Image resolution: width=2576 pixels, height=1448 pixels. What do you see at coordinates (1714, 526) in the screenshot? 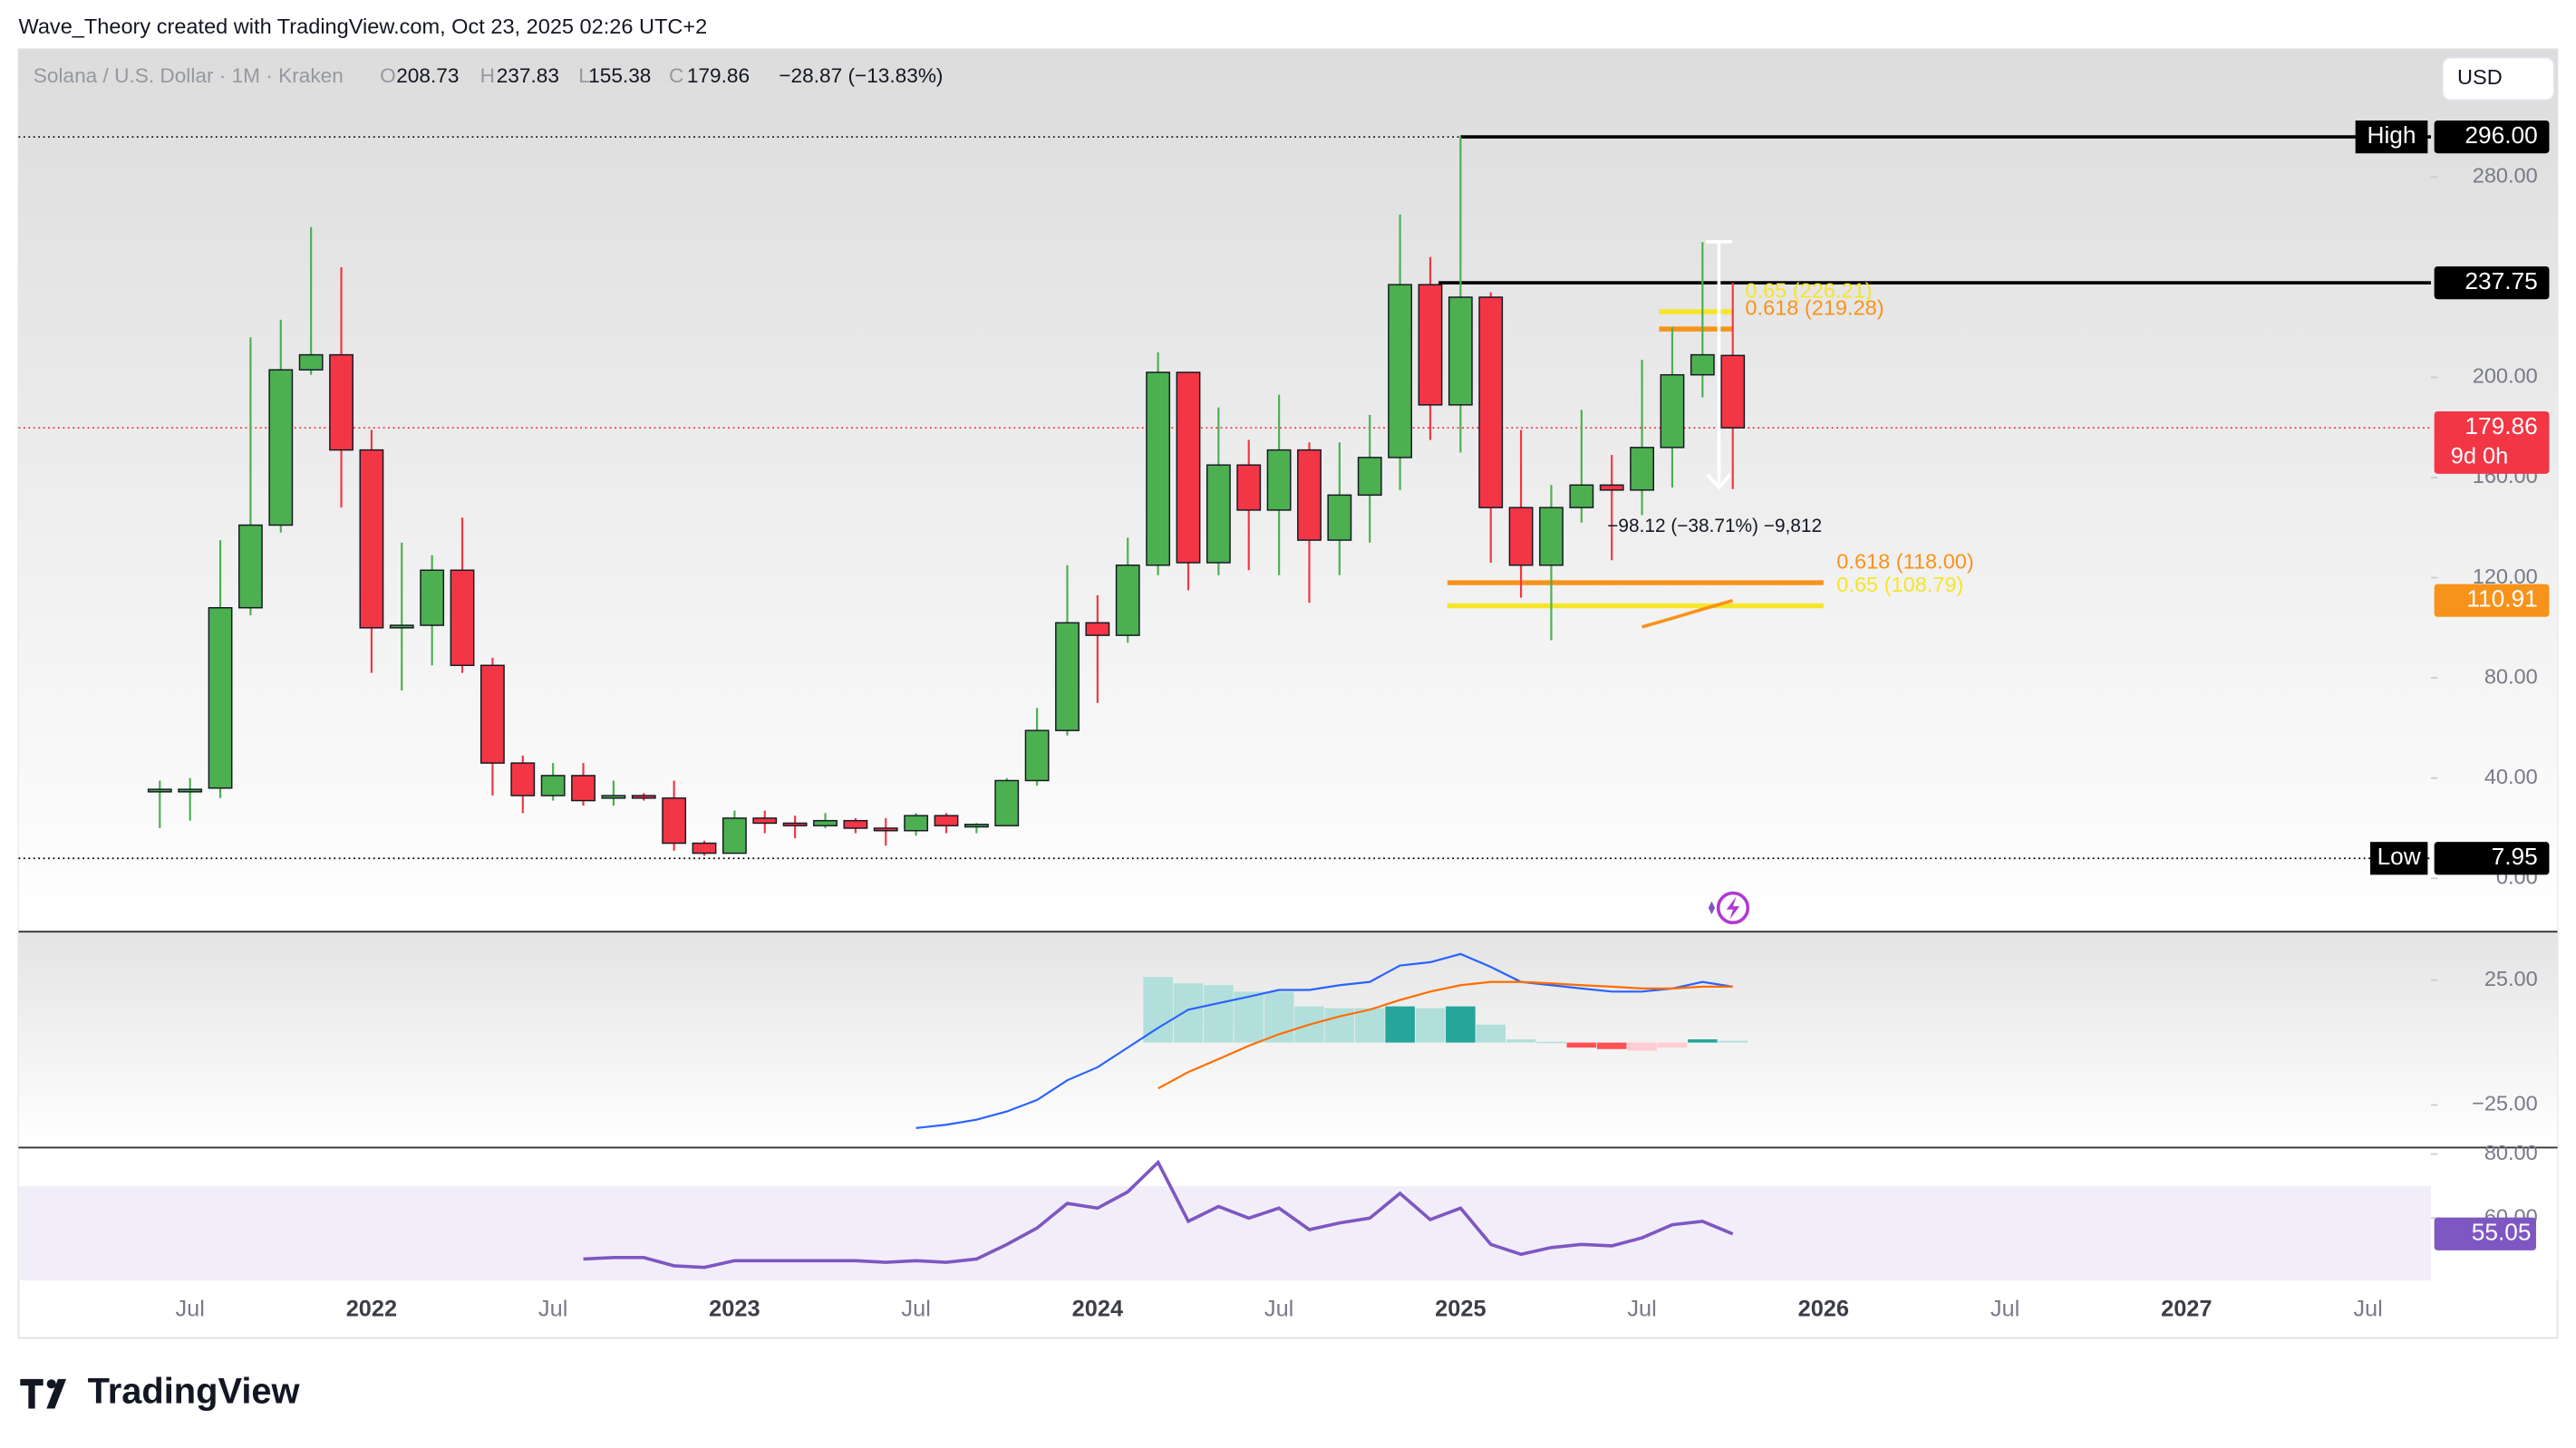
I see `measure-label: −98.12 (−38.71%) −9,812` at bounding box center [1714, 526].